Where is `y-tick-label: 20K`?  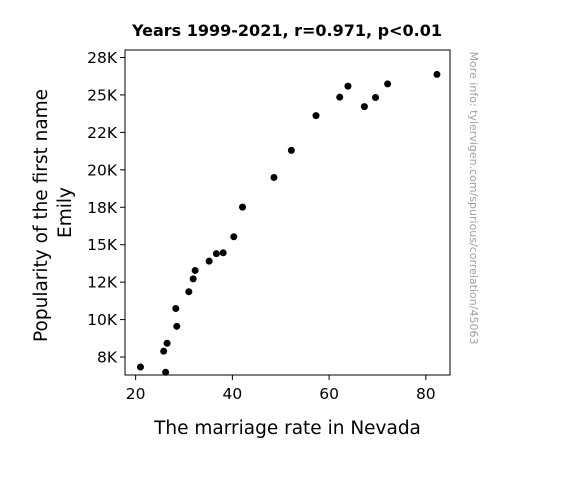
y-tick-label: 20K is located at coordinates (102, 170).